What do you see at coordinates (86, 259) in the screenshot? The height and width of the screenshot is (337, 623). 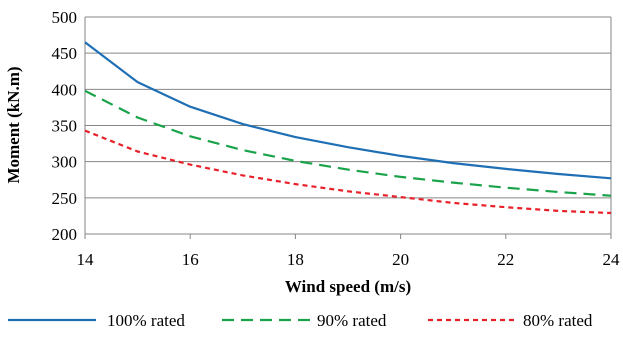 I see `x-tick-label: 14` at bounding box center [86, 259].